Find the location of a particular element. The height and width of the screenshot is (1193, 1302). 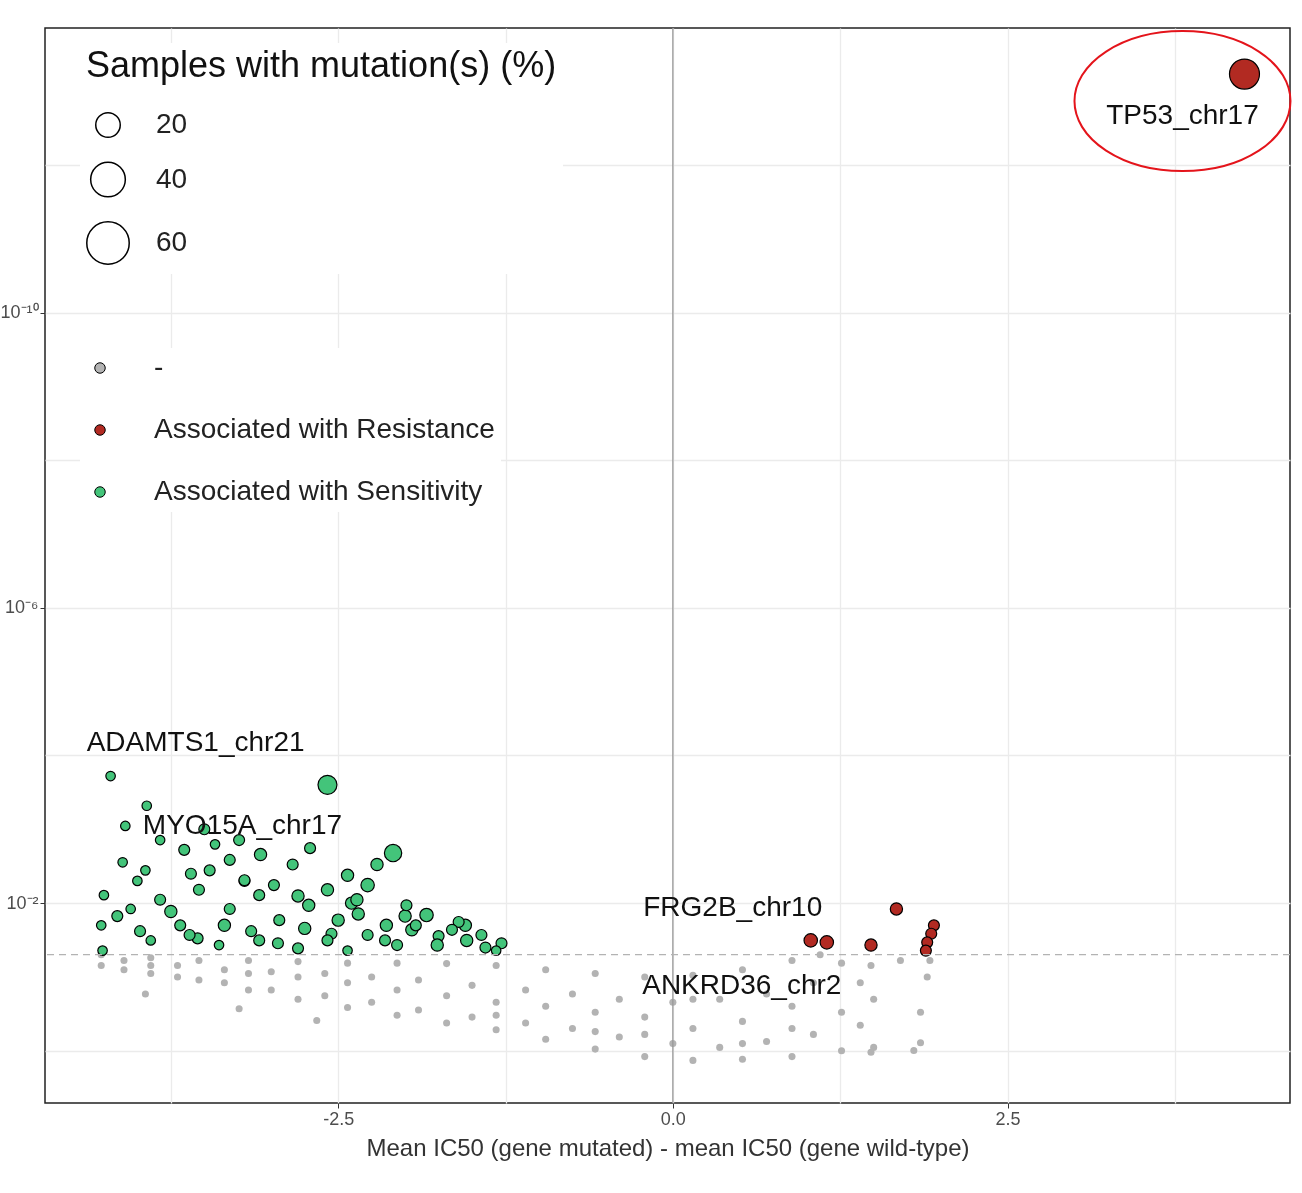

annotation: TP53_chr17 is located at coordinates (1182, 115).